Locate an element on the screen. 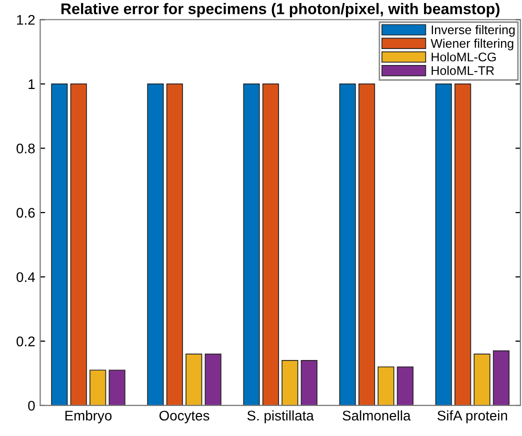 The width and height of the screenshot is (522, 436). x-tick-label: SifA protein is located at coordinates (473, 417).